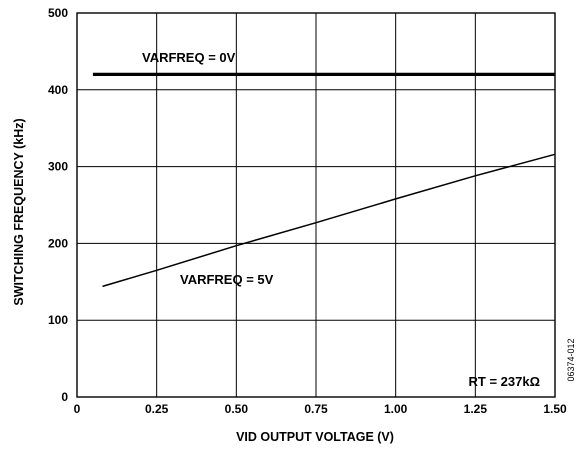 The height and width of the screenshot is (450, 582). I want to click on y-tick-label: 0, so click(64, 397).